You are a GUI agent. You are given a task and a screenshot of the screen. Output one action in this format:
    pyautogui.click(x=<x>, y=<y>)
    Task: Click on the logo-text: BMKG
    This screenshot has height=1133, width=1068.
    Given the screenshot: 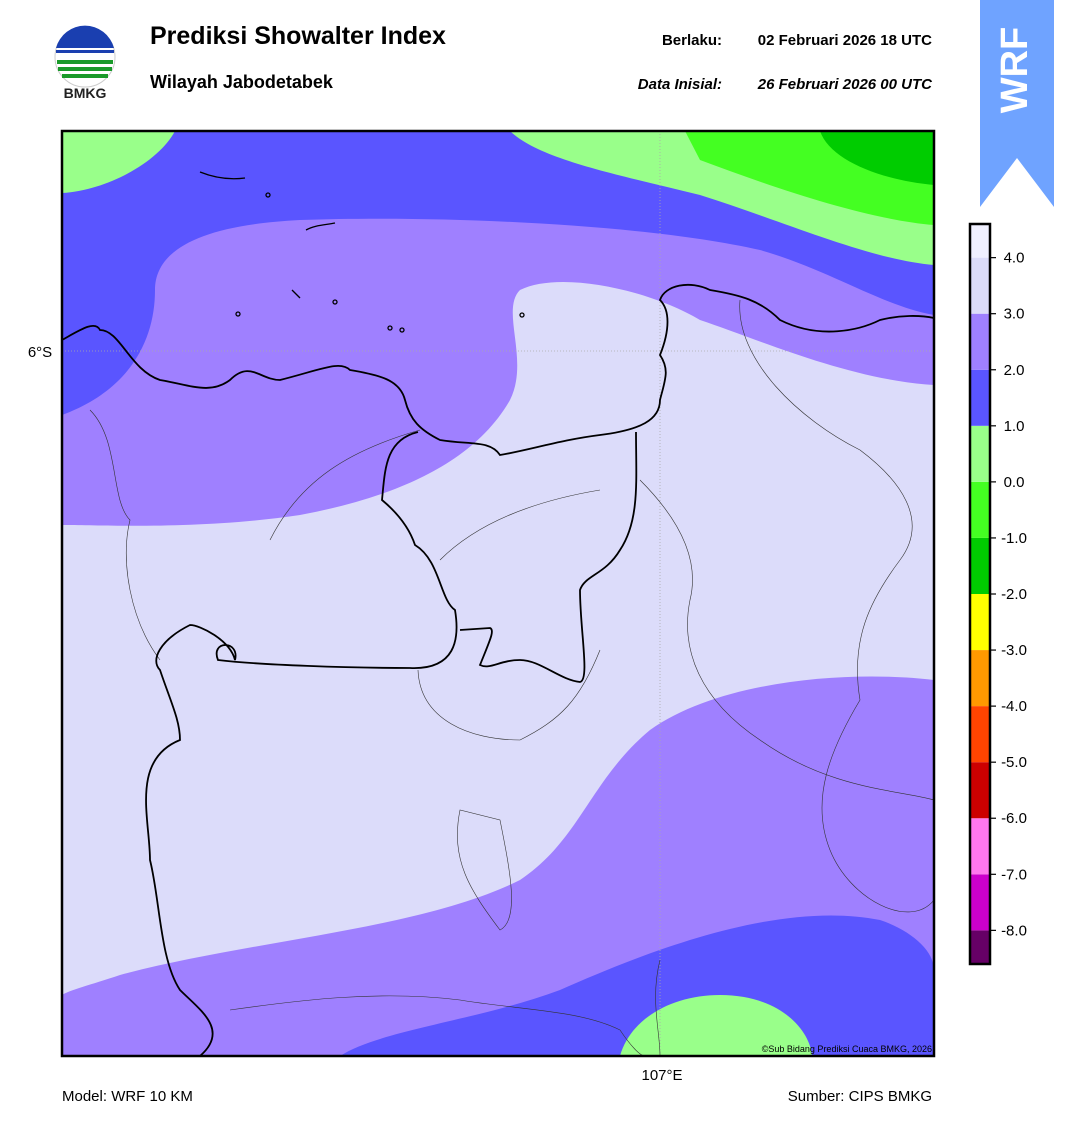 What is the action you would take?
    pyautogui.click(x=85, y=93)
    